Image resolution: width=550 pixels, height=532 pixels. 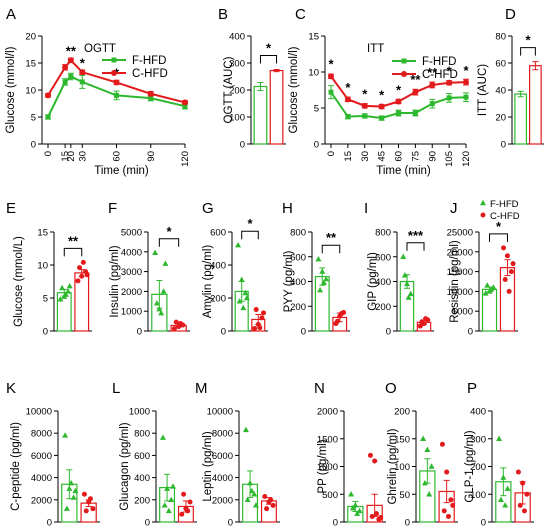 What do you see at coordinates (16, 466) in the screenshot?
I see `y-axis-label-K: C-peptide (pg/ml)` at bounding box center [16, 466].